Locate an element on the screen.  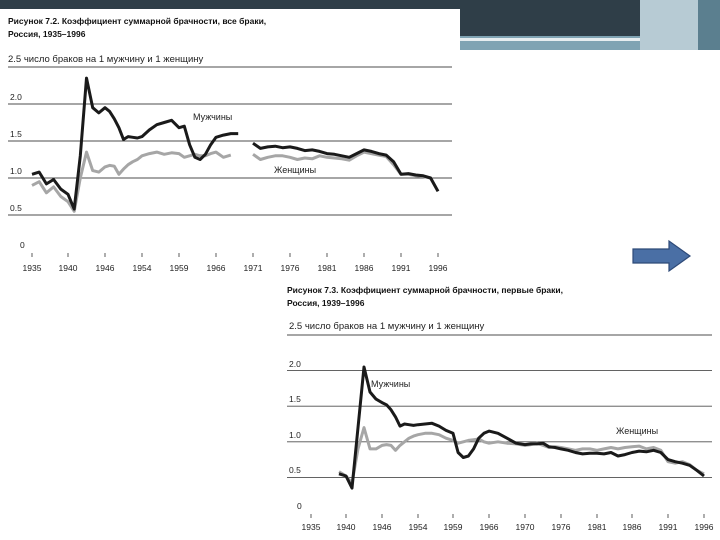
chart1-x-tick: 1959 is located at coordinates (179, 268).